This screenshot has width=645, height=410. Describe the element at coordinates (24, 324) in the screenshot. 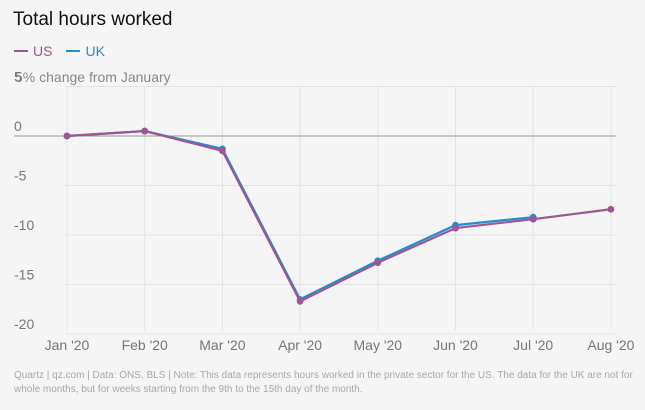

I see `y-tick-label: -20` at that location.